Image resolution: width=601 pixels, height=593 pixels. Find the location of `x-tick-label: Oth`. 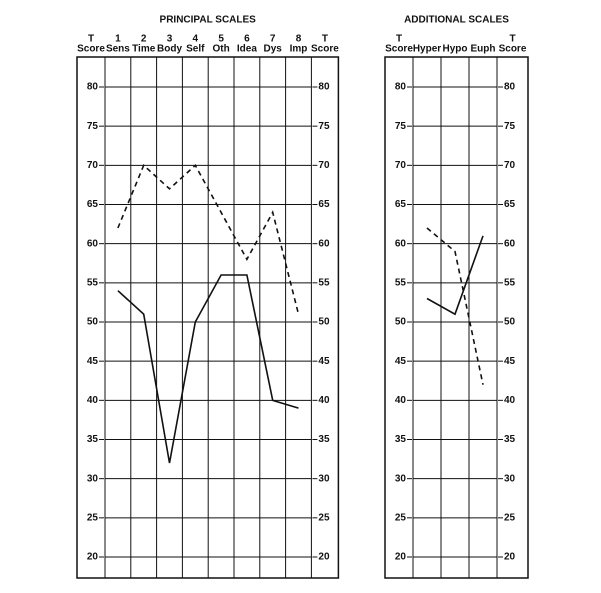

x-tick-label: Oth is located at coordinates (220, 49).